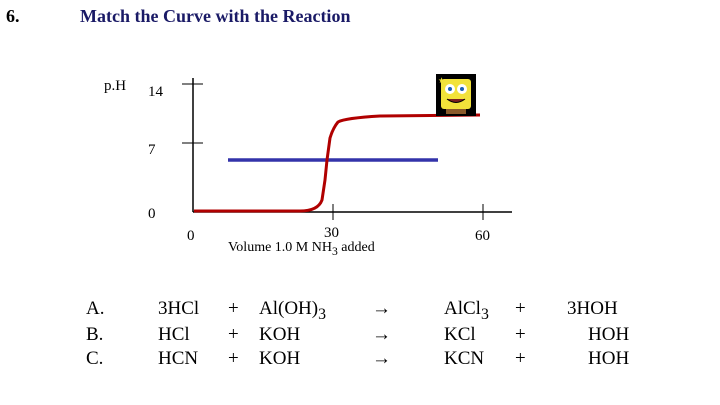 This screenshot has width=720, height=405. What do you see at coordinates (337, 163) in the screenshot?
I see `titration-curve` at bounding box center [337, 163].